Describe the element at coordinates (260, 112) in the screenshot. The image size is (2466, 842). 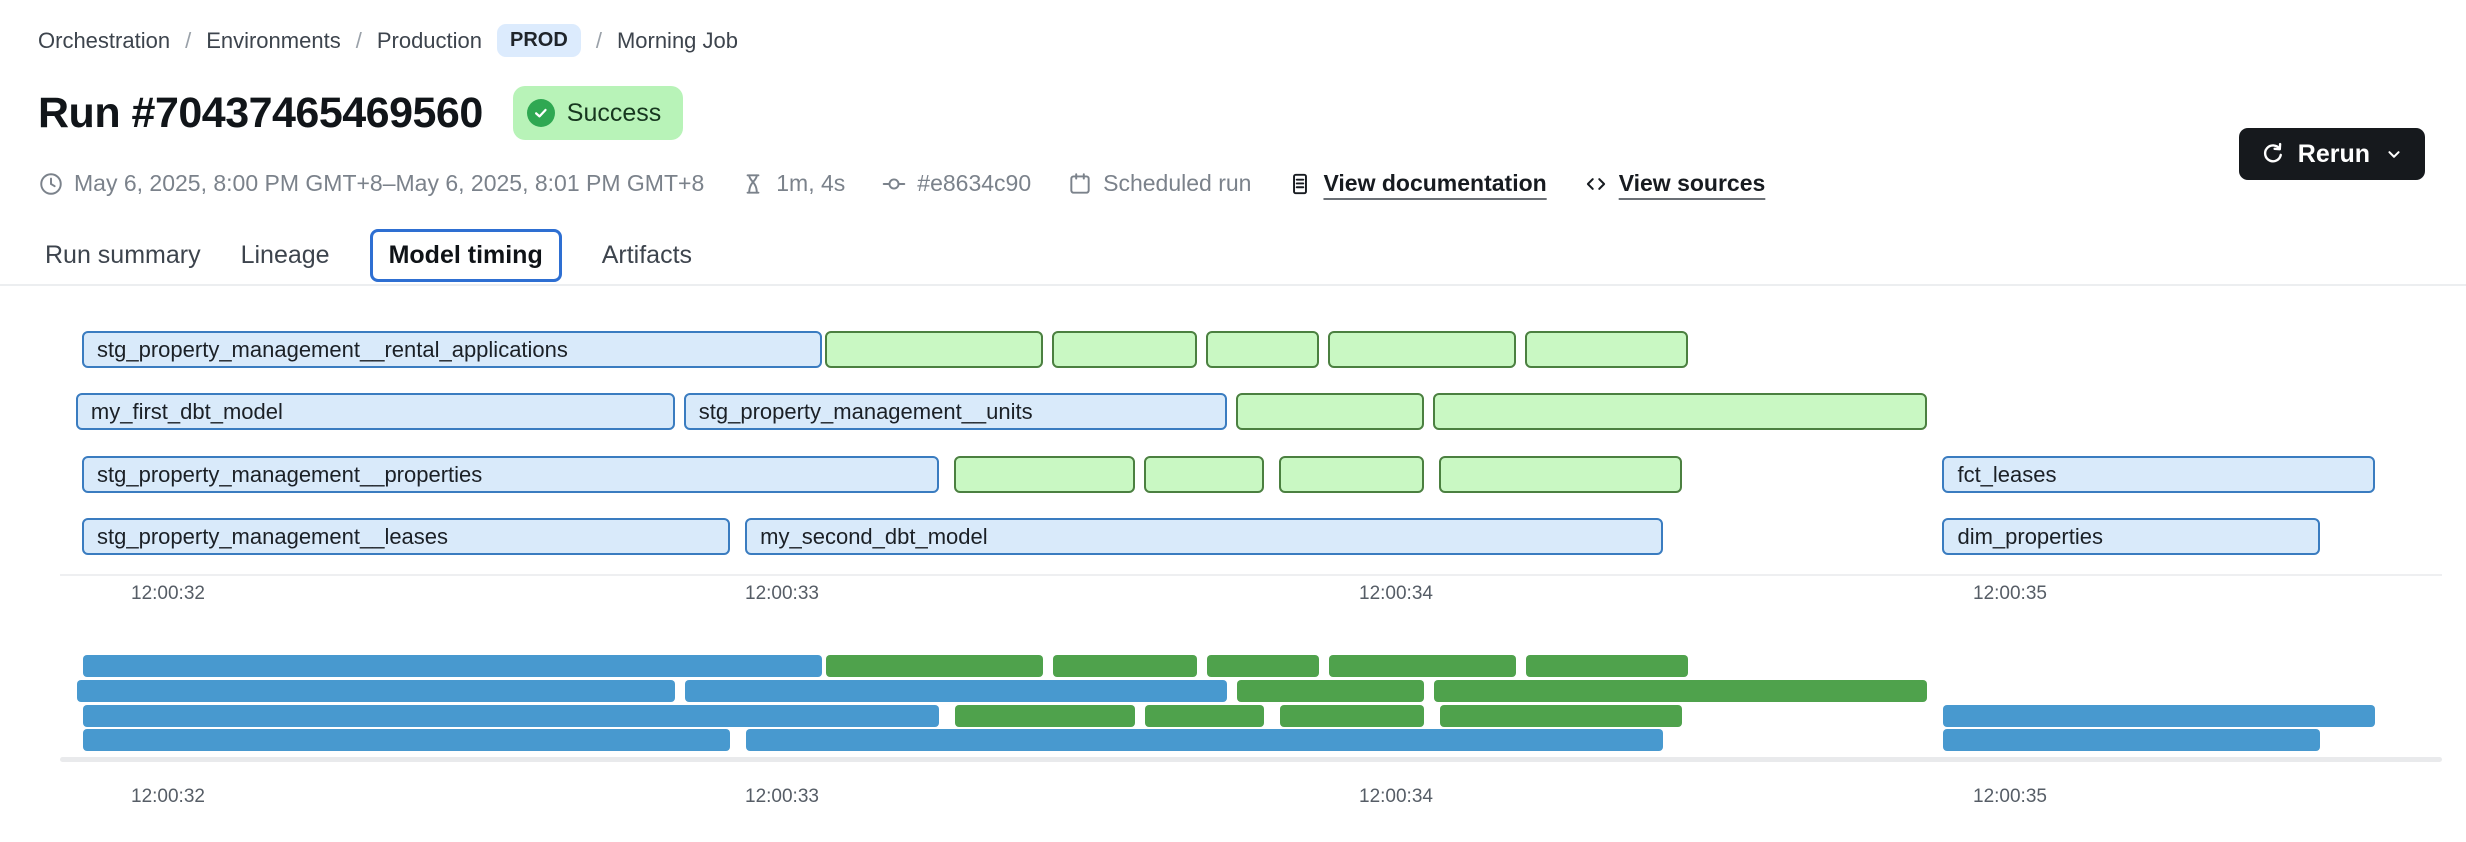
I see `page-title: Run #70437465469560` at that location.